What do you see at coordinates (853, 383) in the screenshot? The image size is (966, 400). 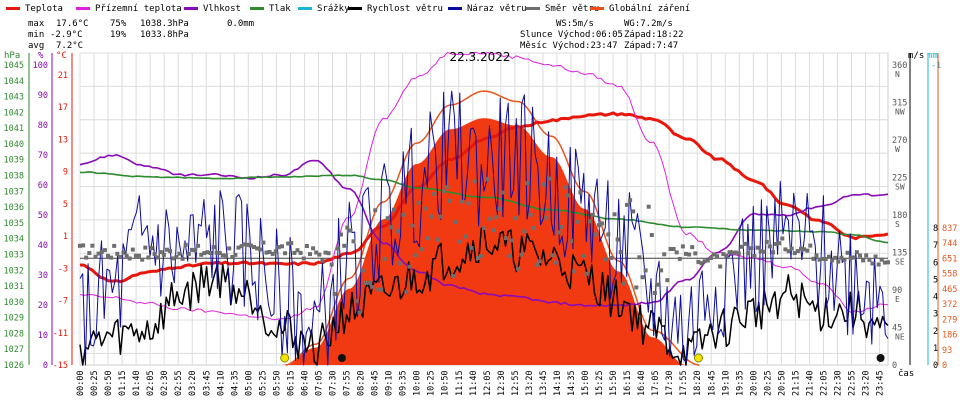 I see `time-tick-55: 22:55` at bounding box center [853, 383].